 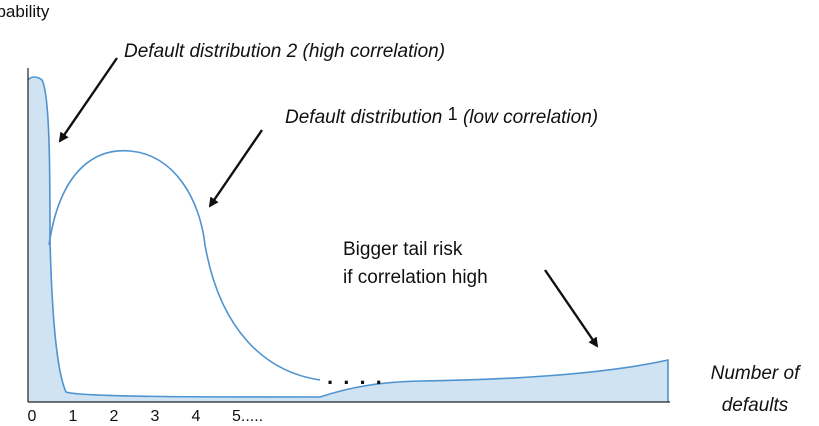 I want to click on x-tick-label: 3, so click(x=155, y=416).